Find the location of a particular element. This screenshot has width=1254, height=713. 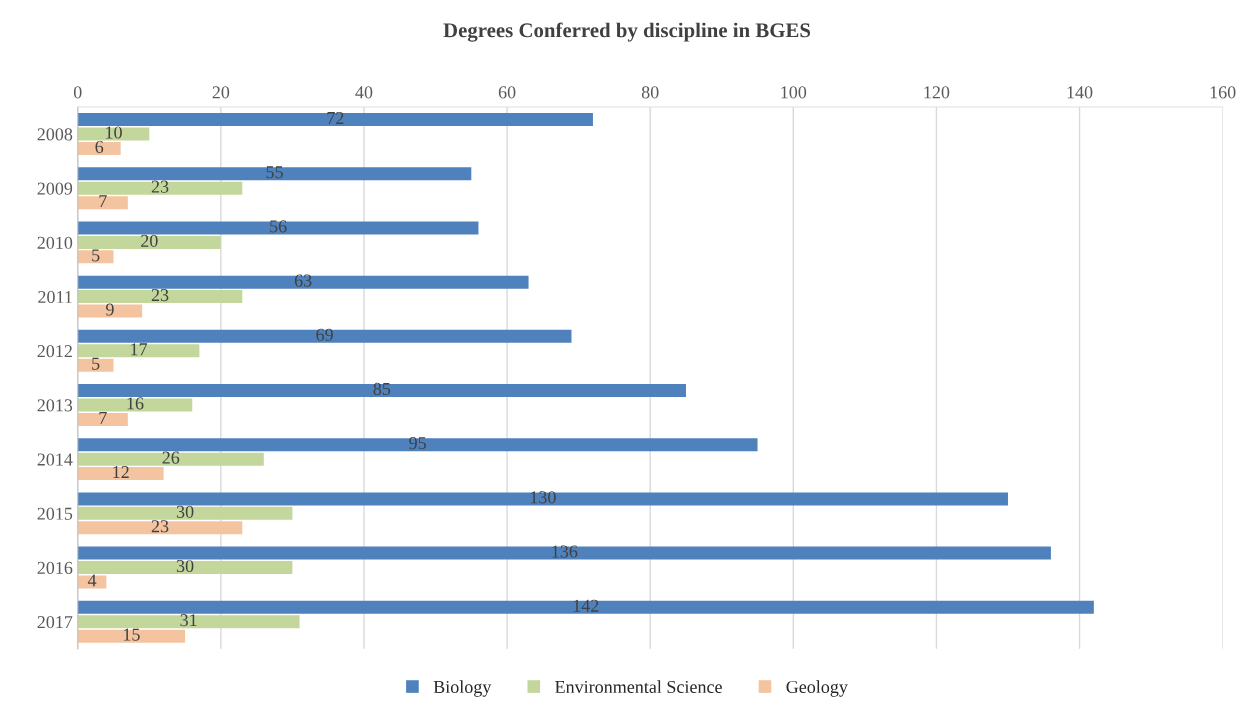

y-tick-label: 2014 is located at coordinates (55, 459).